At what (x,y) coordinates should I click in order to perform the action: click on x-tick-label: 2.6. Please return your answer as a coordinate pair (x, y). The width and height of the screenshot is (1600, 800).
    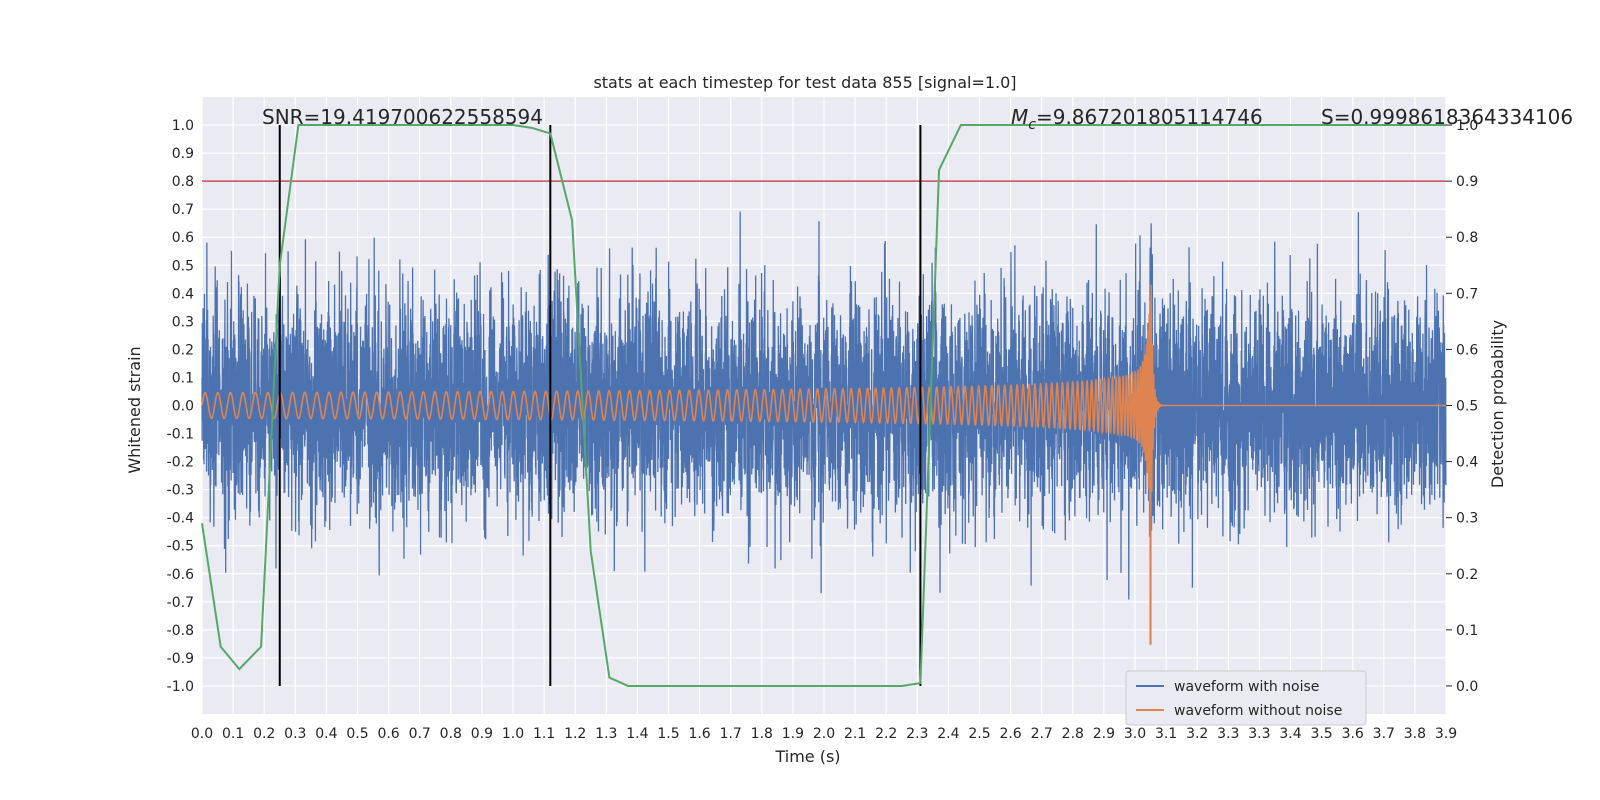
    Looking at the image, I should click on (1010, 734).